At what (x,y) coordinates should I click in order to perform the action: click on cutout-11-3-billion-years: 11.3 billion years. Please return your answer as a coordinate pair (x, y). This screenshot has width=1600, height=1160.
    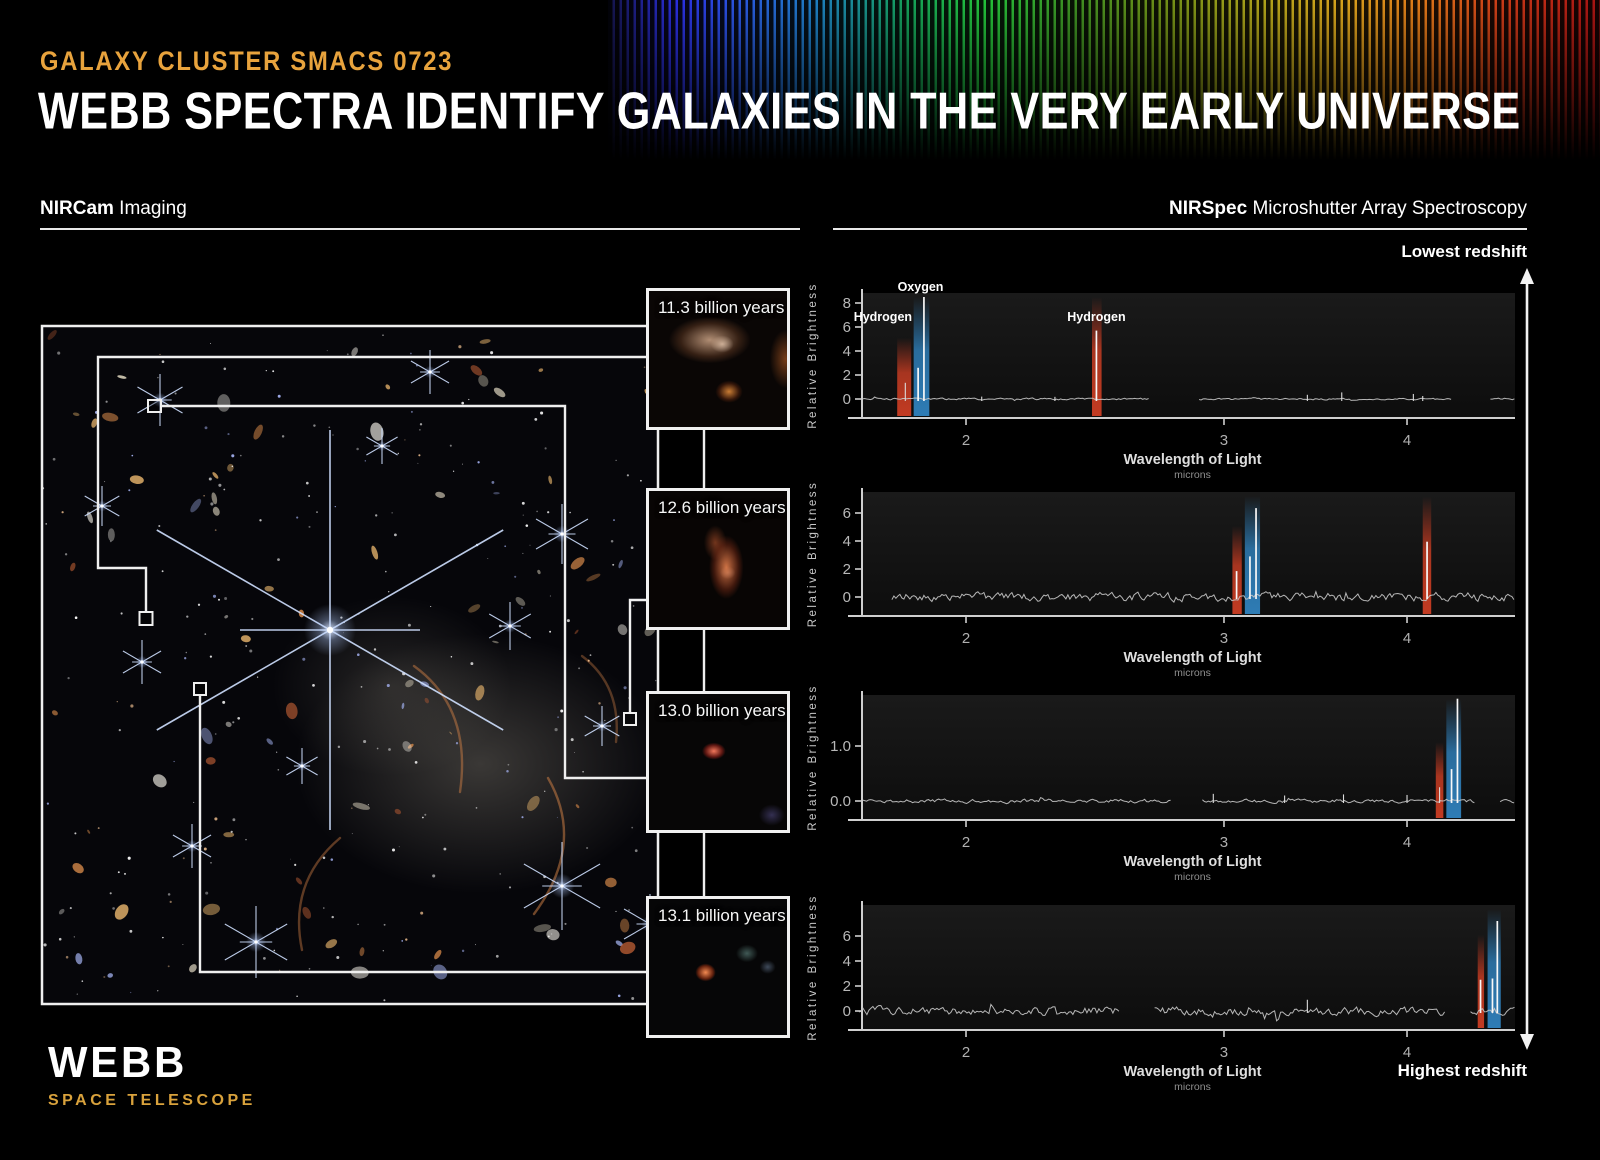
    Looking at the image, I should click on (718, 359).